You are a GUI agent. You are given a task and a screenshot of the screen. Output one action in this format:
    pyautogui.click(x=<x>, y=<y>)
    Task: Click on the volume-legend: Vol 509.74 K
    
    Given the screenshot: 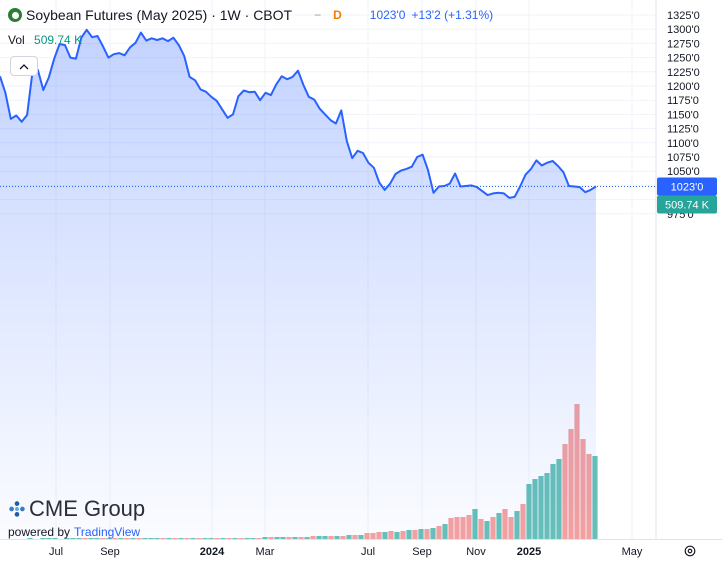 What is the action you would take?
    pyautogui.click(x=45, y=40)
    